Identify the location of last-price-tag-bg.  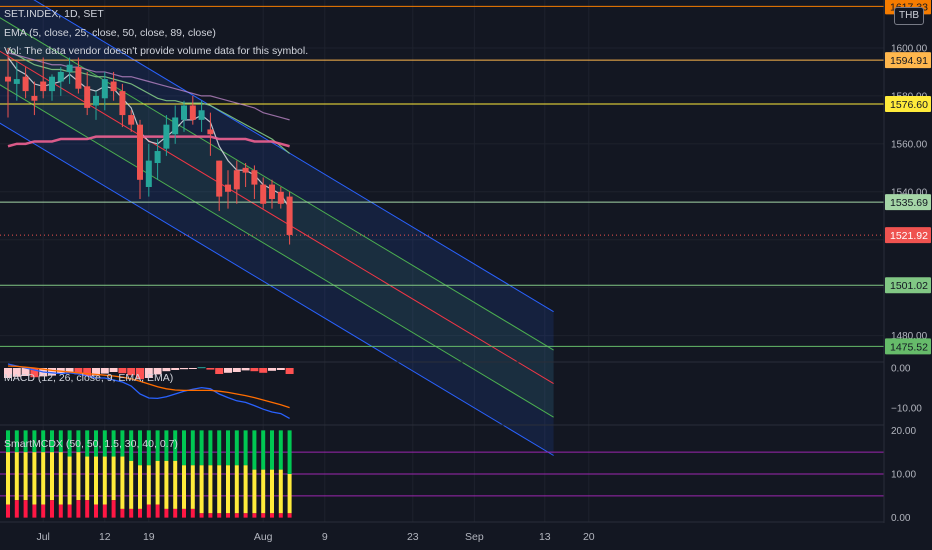
(908, 235).